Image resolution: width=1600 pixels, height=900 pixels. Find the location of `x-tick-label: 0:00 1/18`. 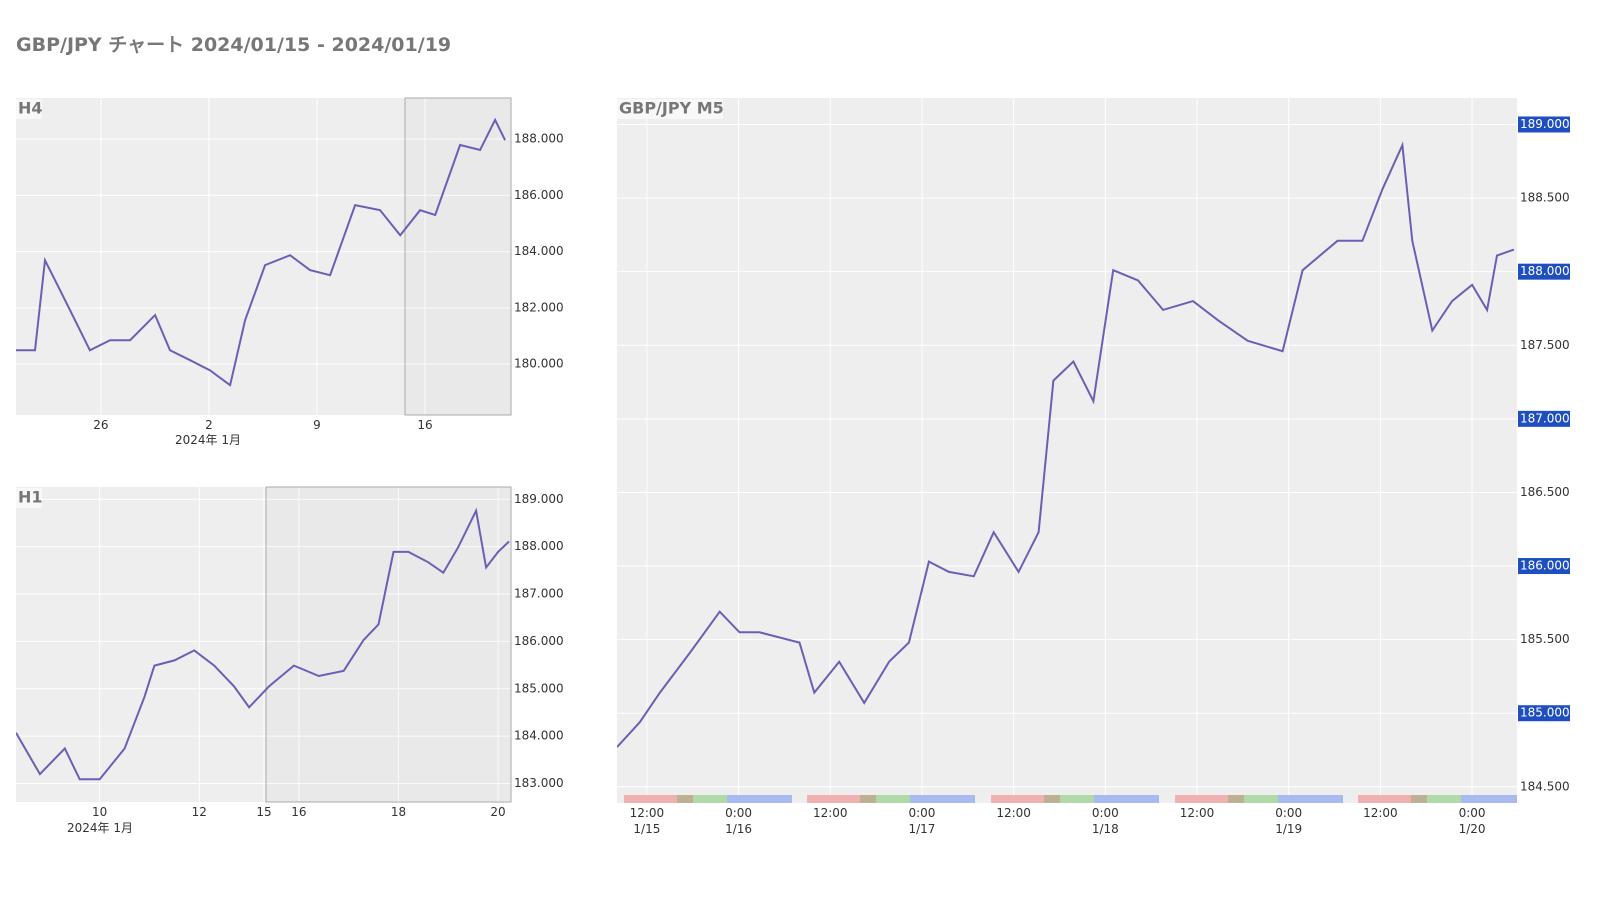

x-tick-label: 0:00 1/18 is located at coordinates (1105, 821).